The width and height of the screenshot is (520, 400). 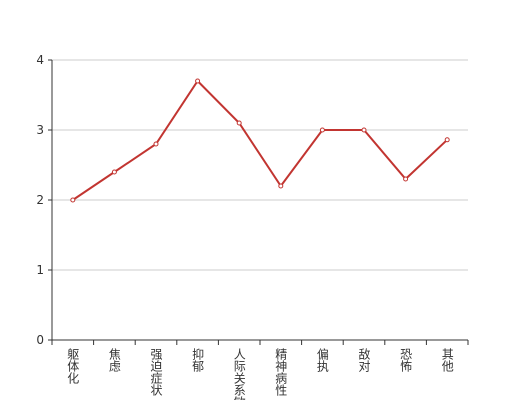 What do you see at coordinates (40, 130) in the screenshot?
I see `y-tick-label: 3` at bounding box center [40, 130].